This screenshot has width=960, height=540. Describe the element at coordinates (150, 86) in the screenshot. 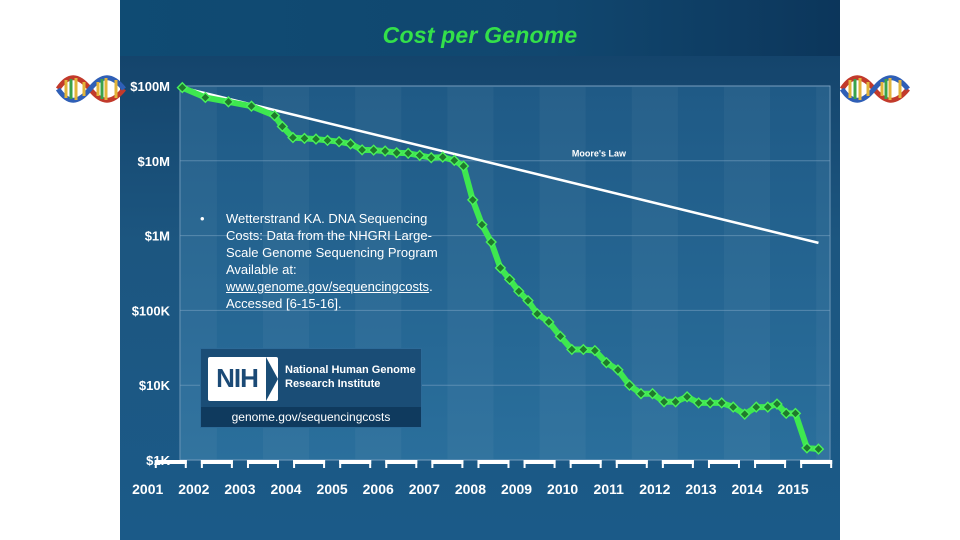

I see `y-tick-label: $100M` at that location.